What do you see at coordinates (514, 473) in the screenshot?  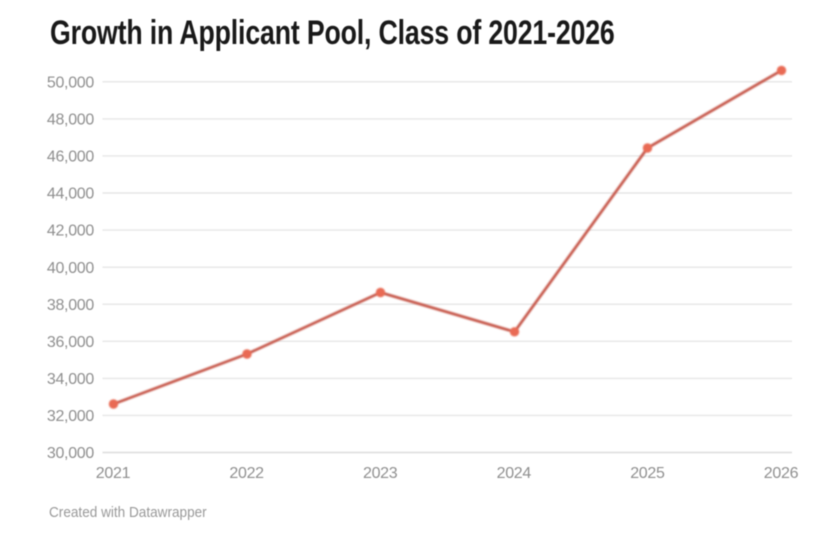 I see `svg-text: 2024` at bounding box center [514, 473].